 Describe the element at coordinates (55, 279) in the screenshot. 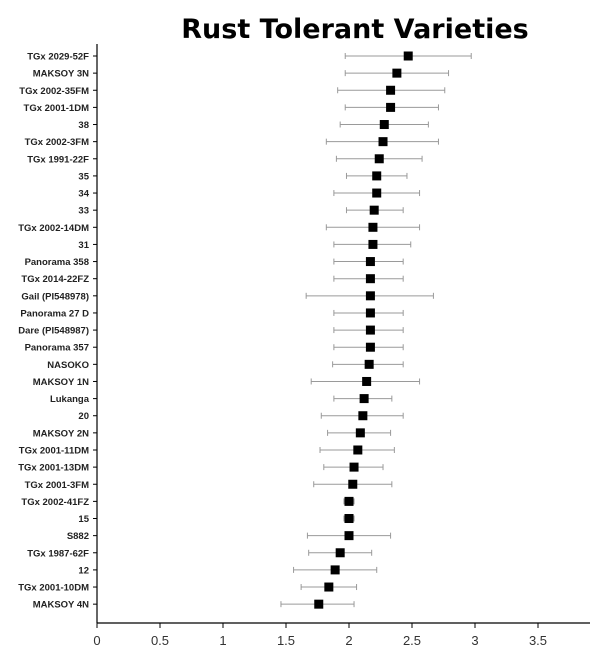

I see `category-label: TGx 2014-22FZ` at that location.